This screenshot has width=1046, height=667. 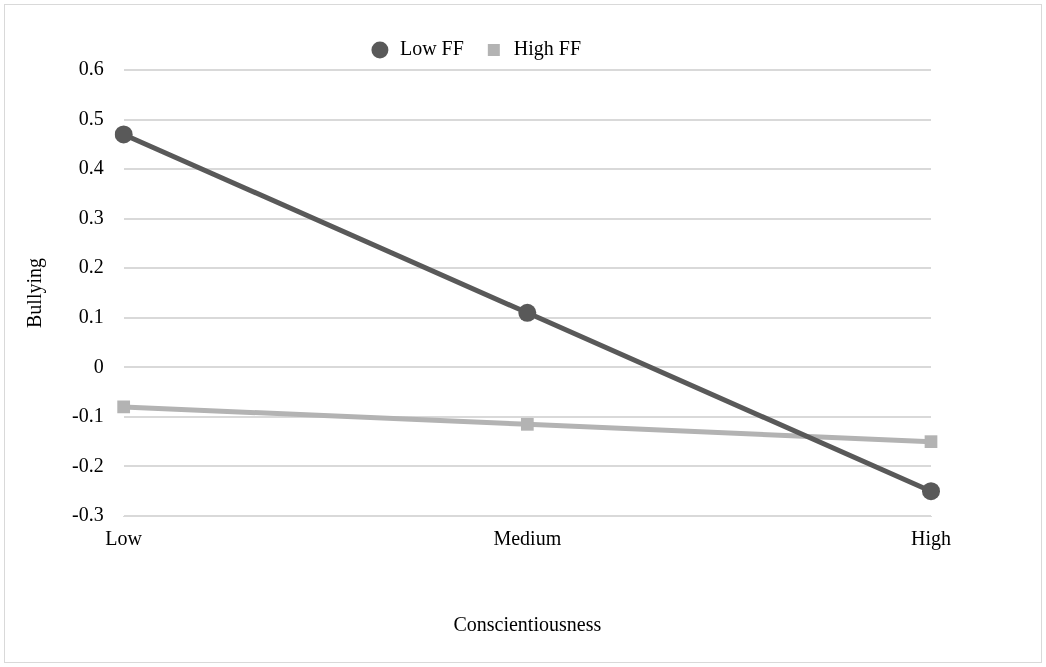 What do you see at coordinates (431, 48) in the screenshot?
I see `legend-label: Low FF` at bounding box center [431, 48].